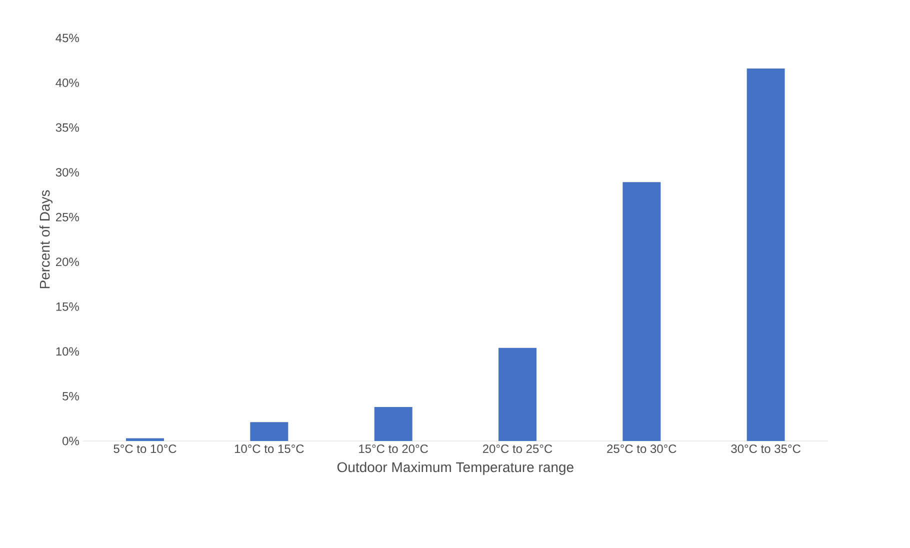 This screenshot has width=910, height=548. What do you see at coordinates (765, 449) in the screenshot?
I see `x-tick-label: 30°C to 35°C` at bounding box center [765, 449].